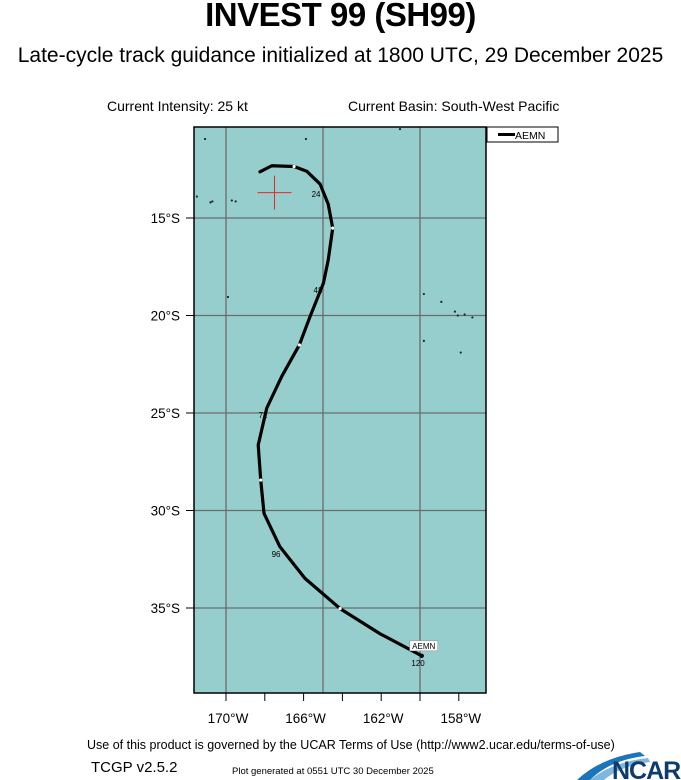 The width and height of the screenshot is (681, 780). I want to click on ncar-logo: NCAR, so click(629, 766).